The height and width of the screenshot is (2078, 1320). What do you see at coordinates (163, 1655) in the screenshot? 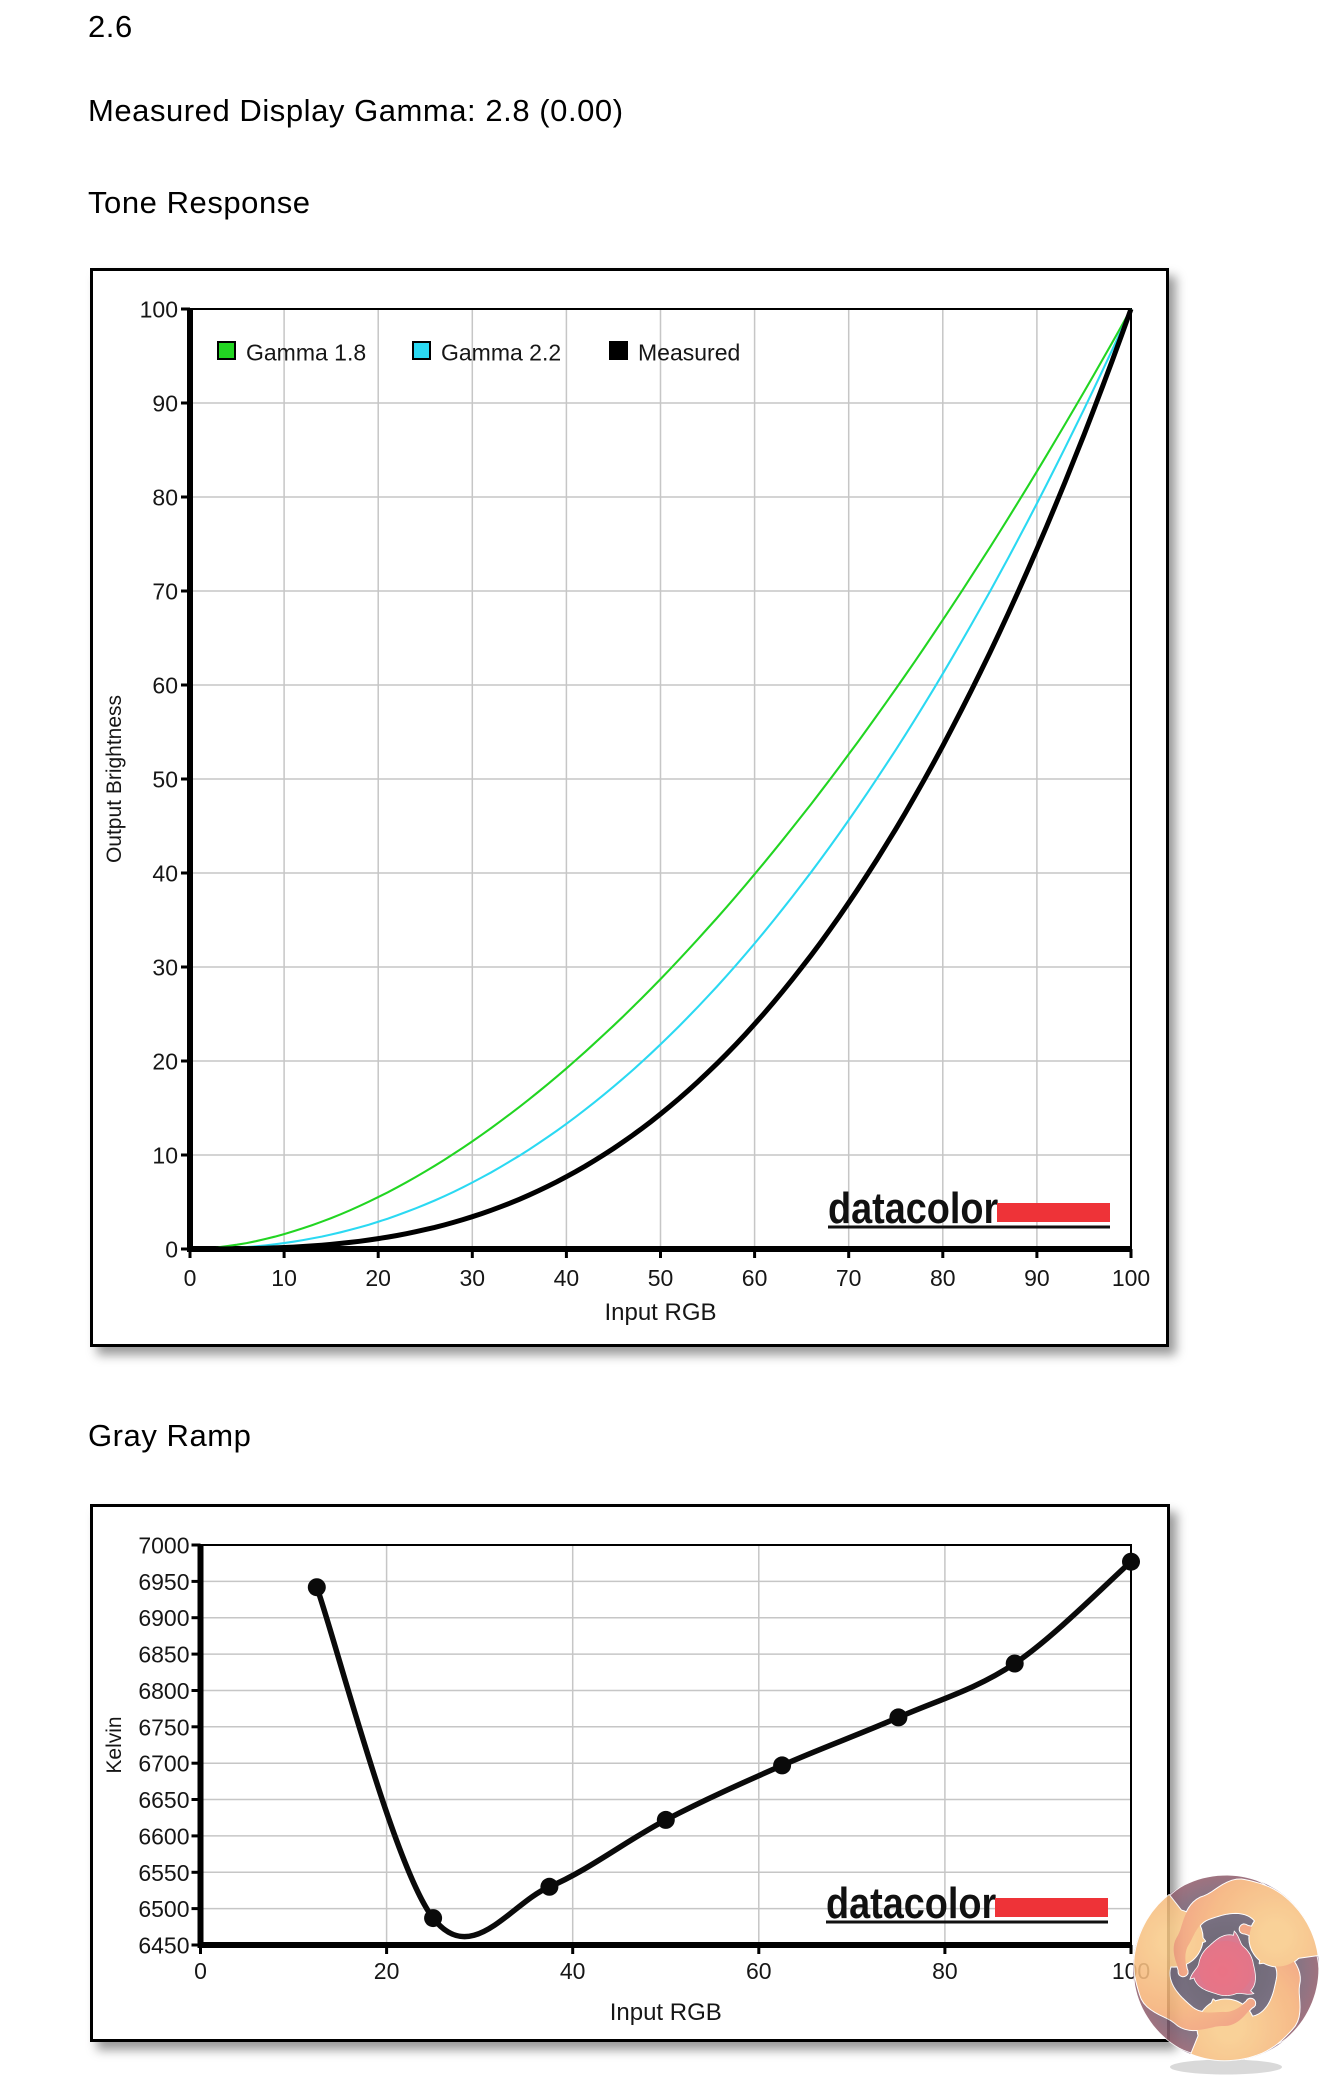
I see `svg-text: 6850` at bounding box center [163, 1655].